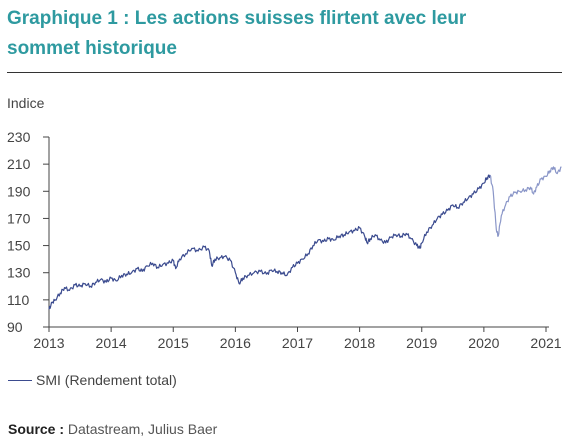  What do you see at coordinates (359, 343) in the screenshot?
I see `x-tick-label: 2018` at bounding box center [359, 343].